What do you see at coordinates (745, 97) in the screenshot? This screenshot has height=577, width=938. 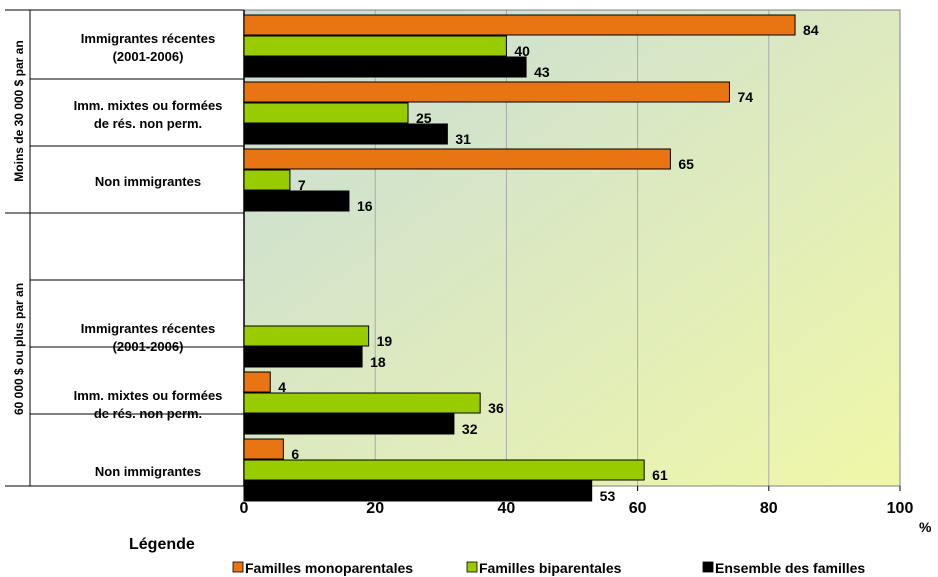 I see `data-label: 74` at bounding box center [745, 97].